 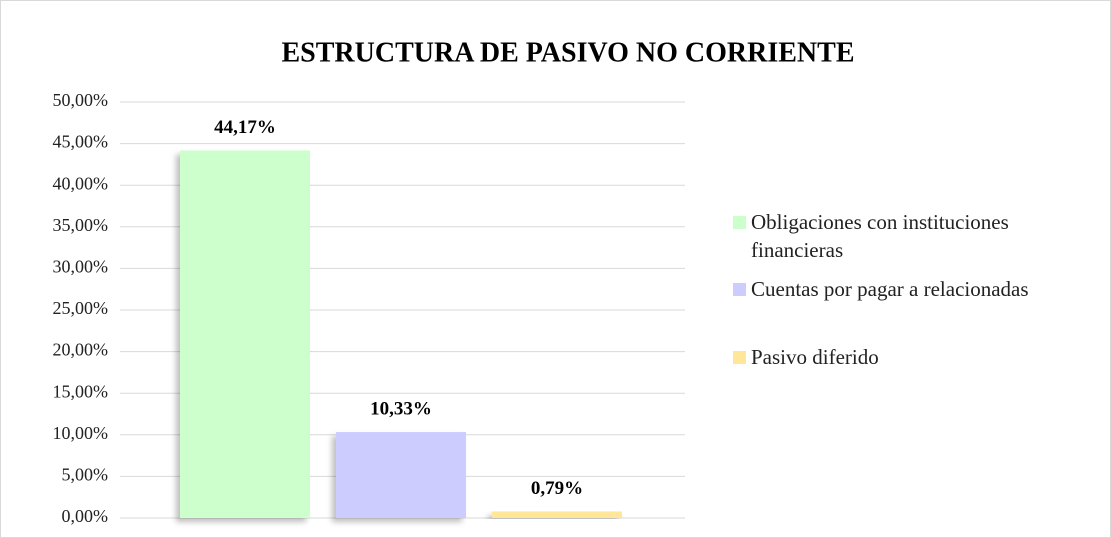 What do you see at coordinates (890, 289) in the screenshot?
I see `legend-label: Cuentas por pagar a relacionadas` at bounding box center [890, 289].